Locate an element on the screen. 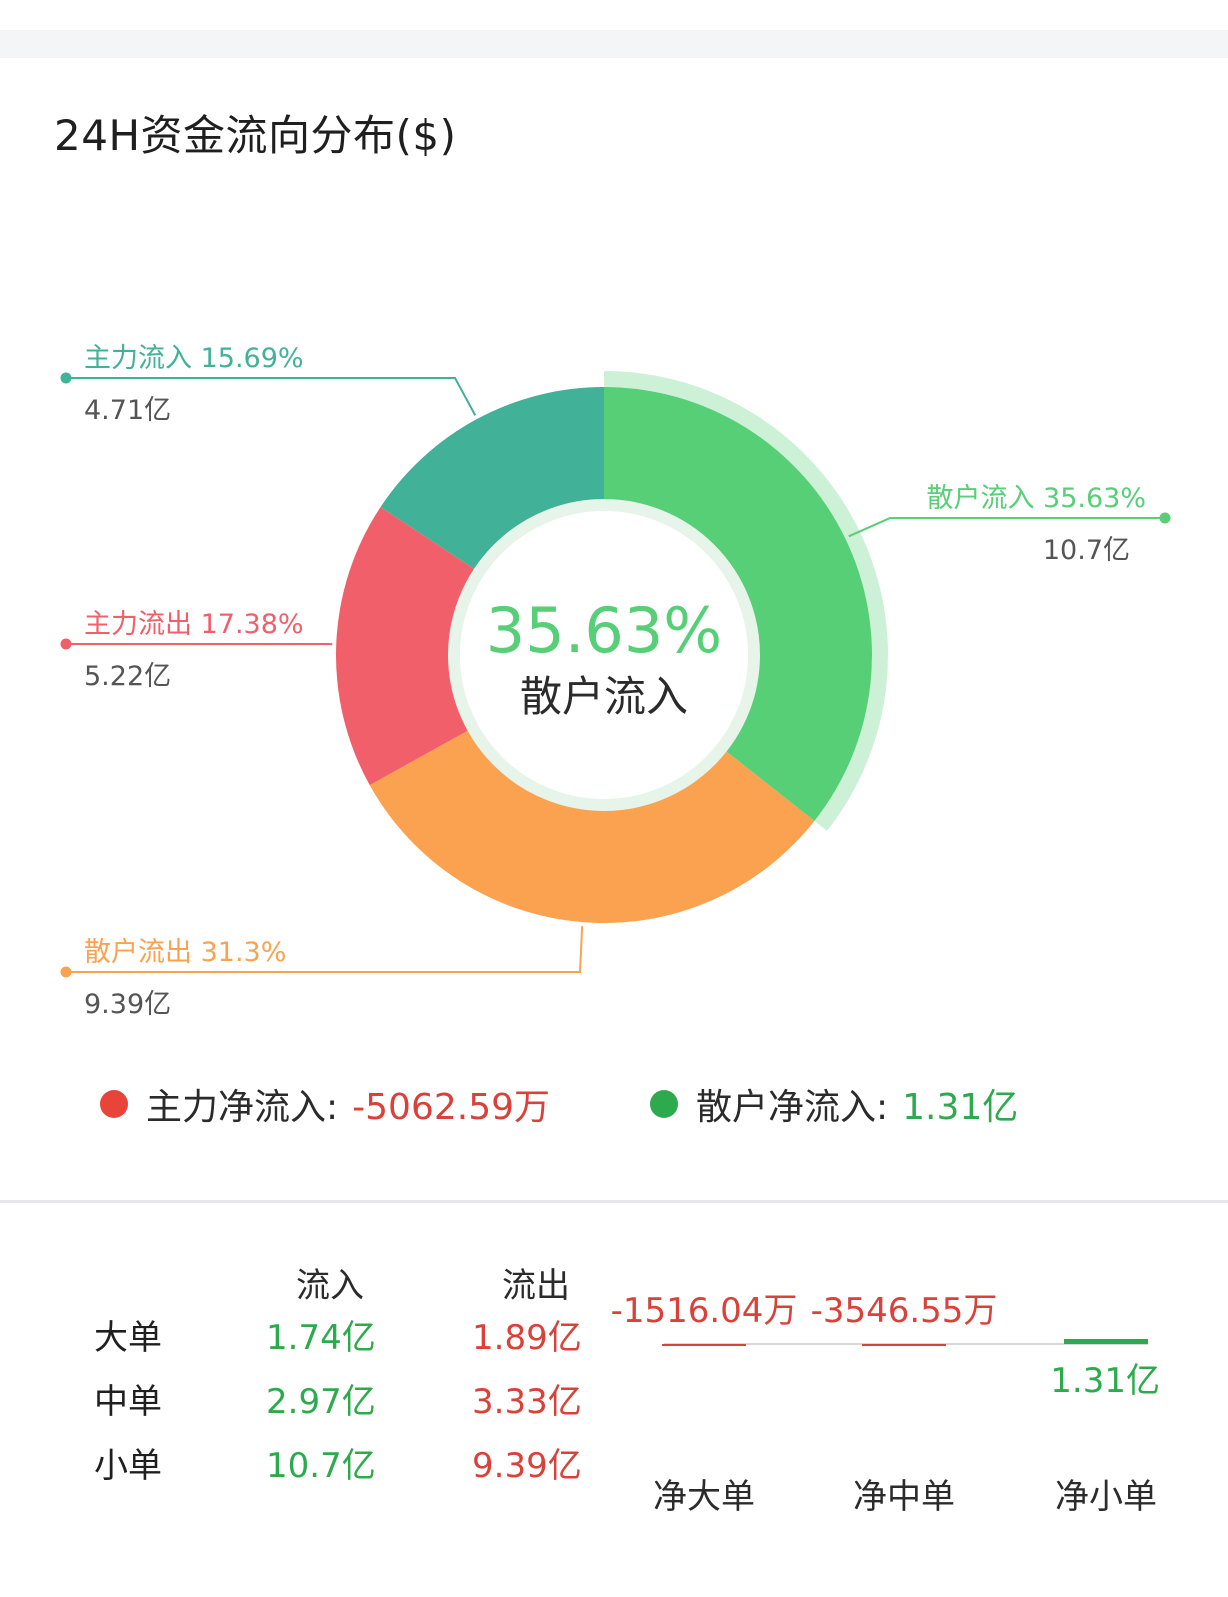  table-header-inflow: 流入 is located at coordinates (330, 1286).